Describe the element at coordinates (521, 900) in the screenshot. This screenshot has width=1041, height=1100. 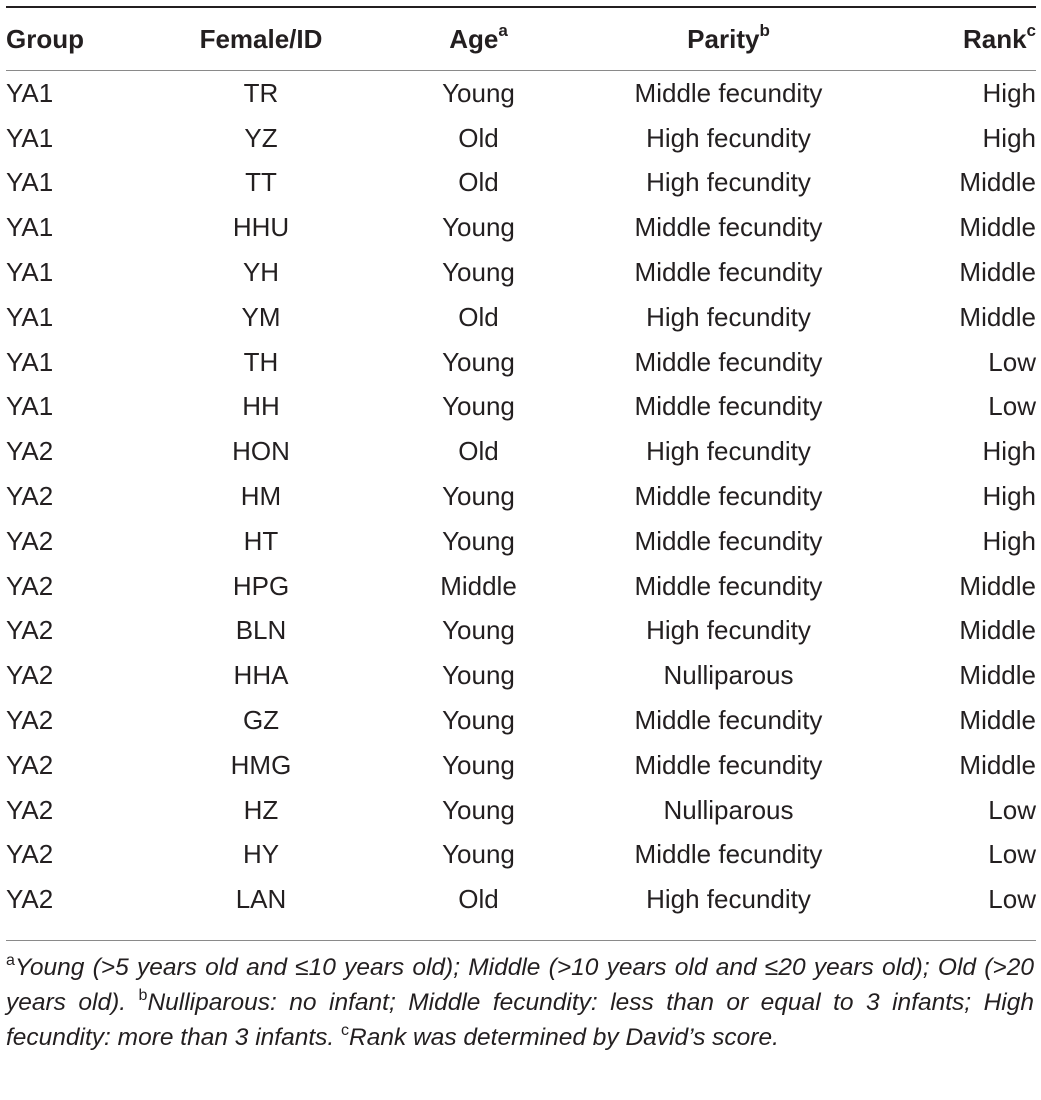
I see `table-row: YA2 LAN Old High fecundity Low` at that location.